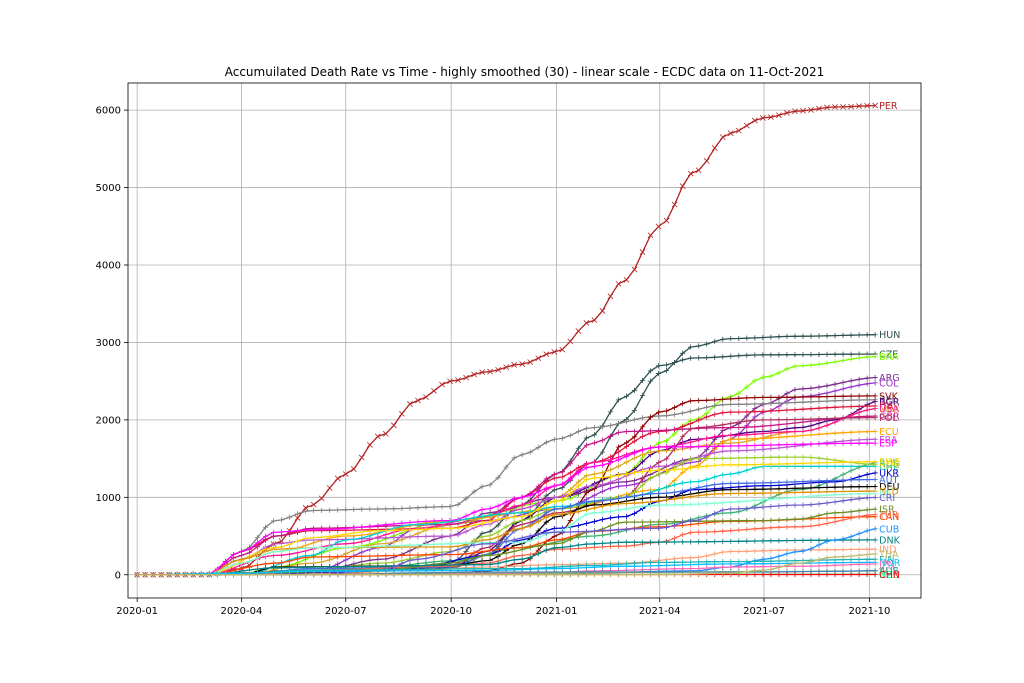 The image size is (1024, 683). I want to click on x-tick-label: 2021-01, so click(557, 611).